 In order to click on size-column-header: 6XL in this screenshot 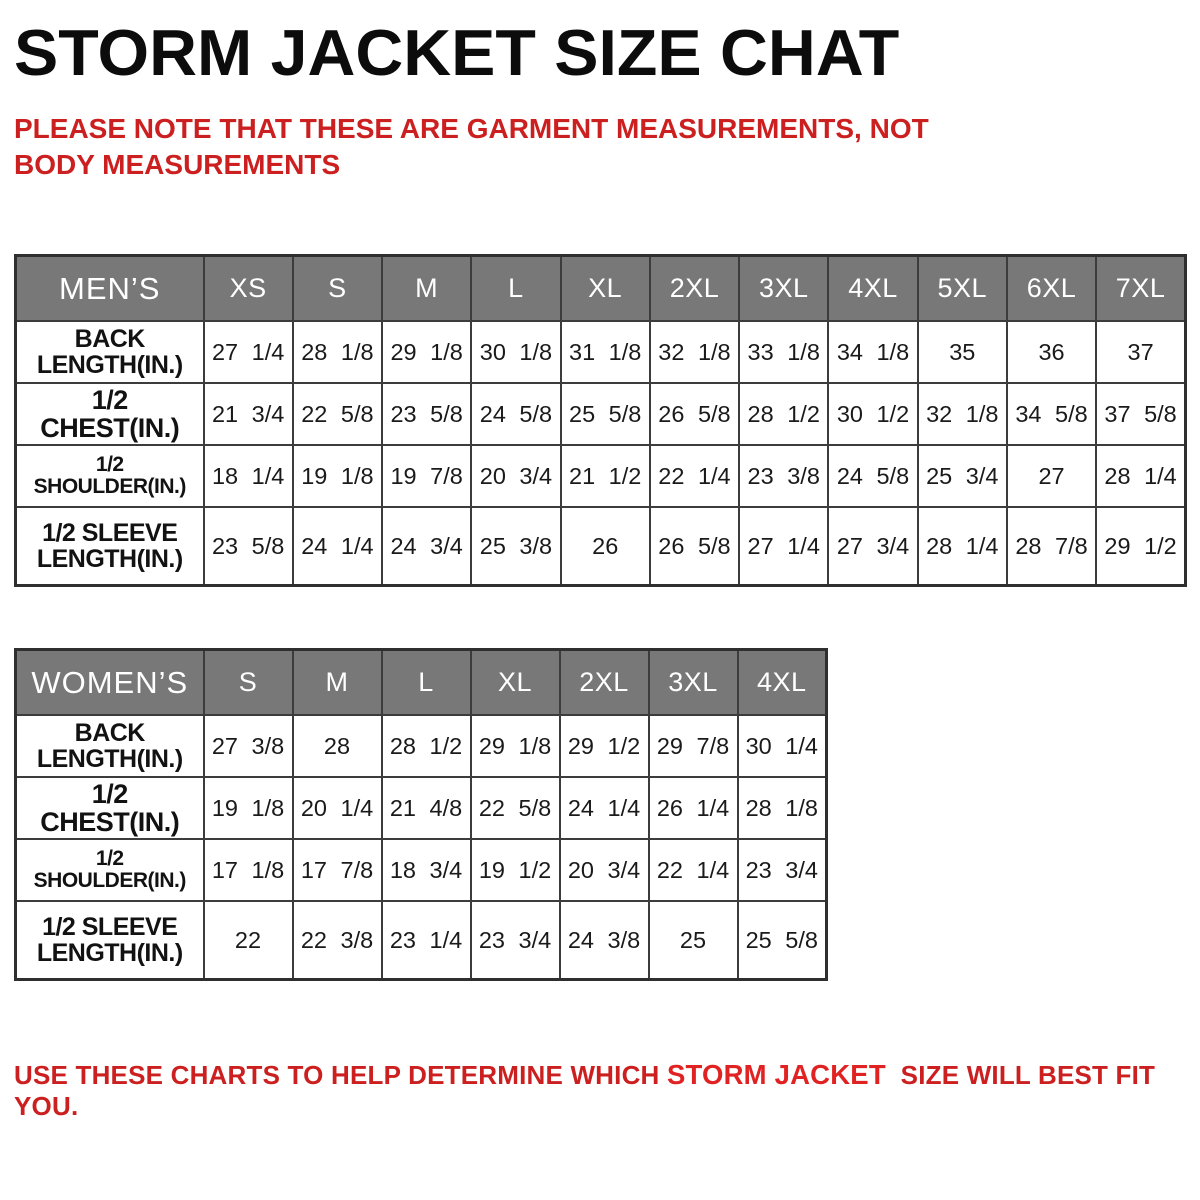, I will do `click(1051, 288)`.